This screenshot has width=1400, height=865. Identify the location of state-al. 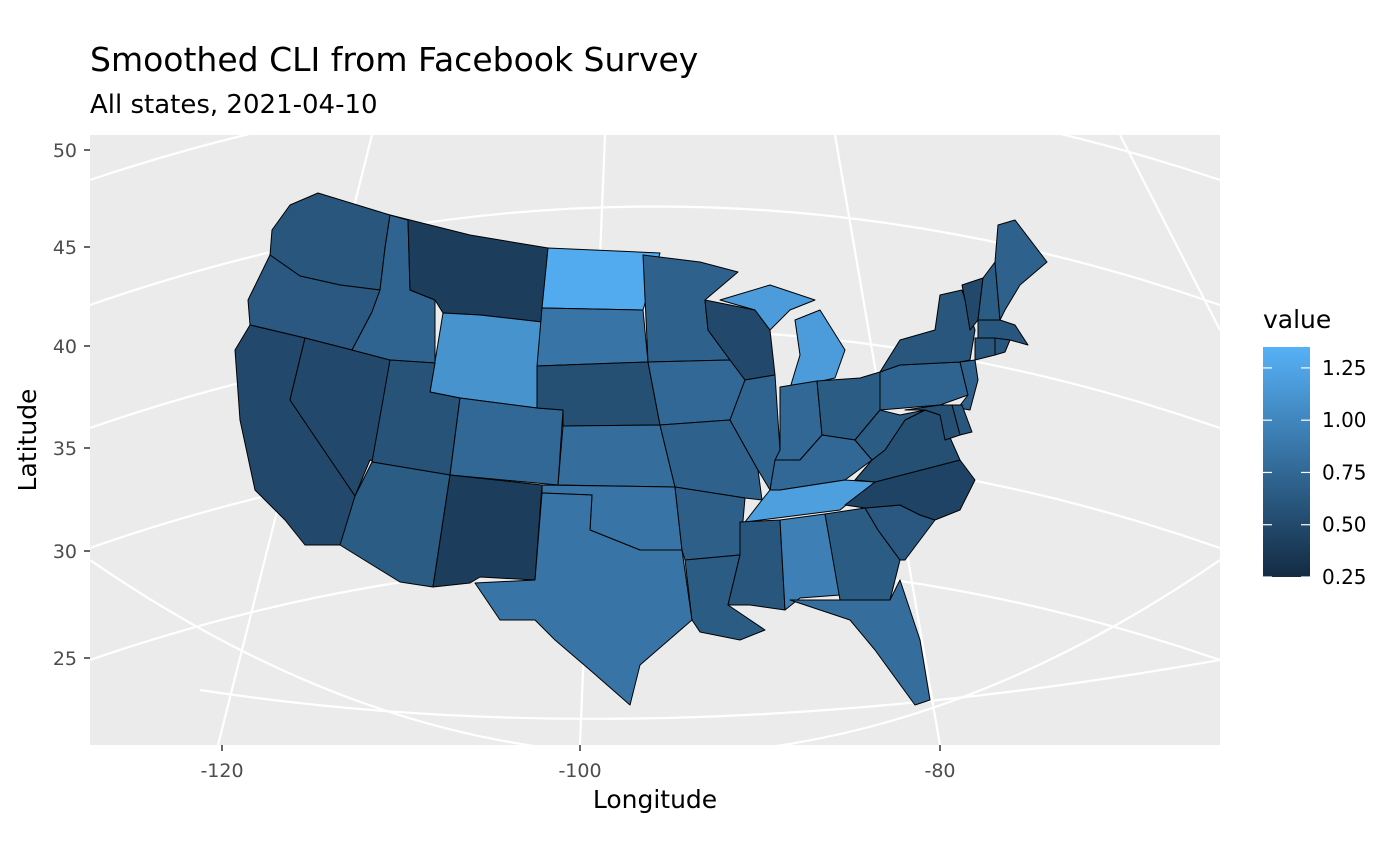
(810, 562).